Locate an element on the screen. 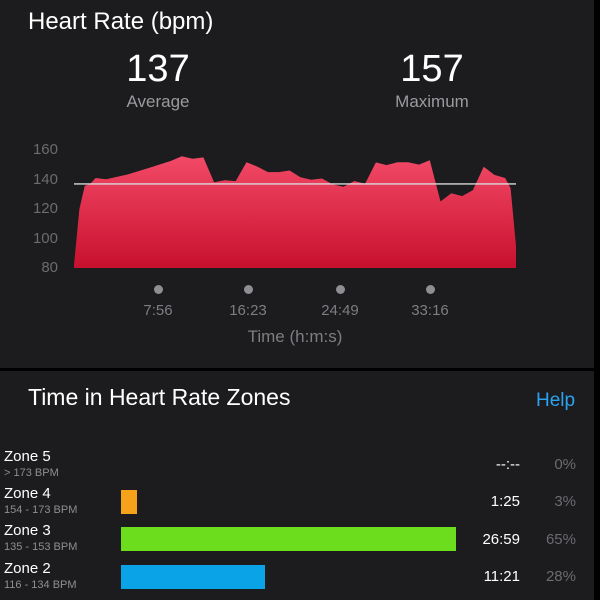 Image resolution: width=600 pixels, height=600 pixels. zone-3-percent: 65% is located at coordinates (560, 539).